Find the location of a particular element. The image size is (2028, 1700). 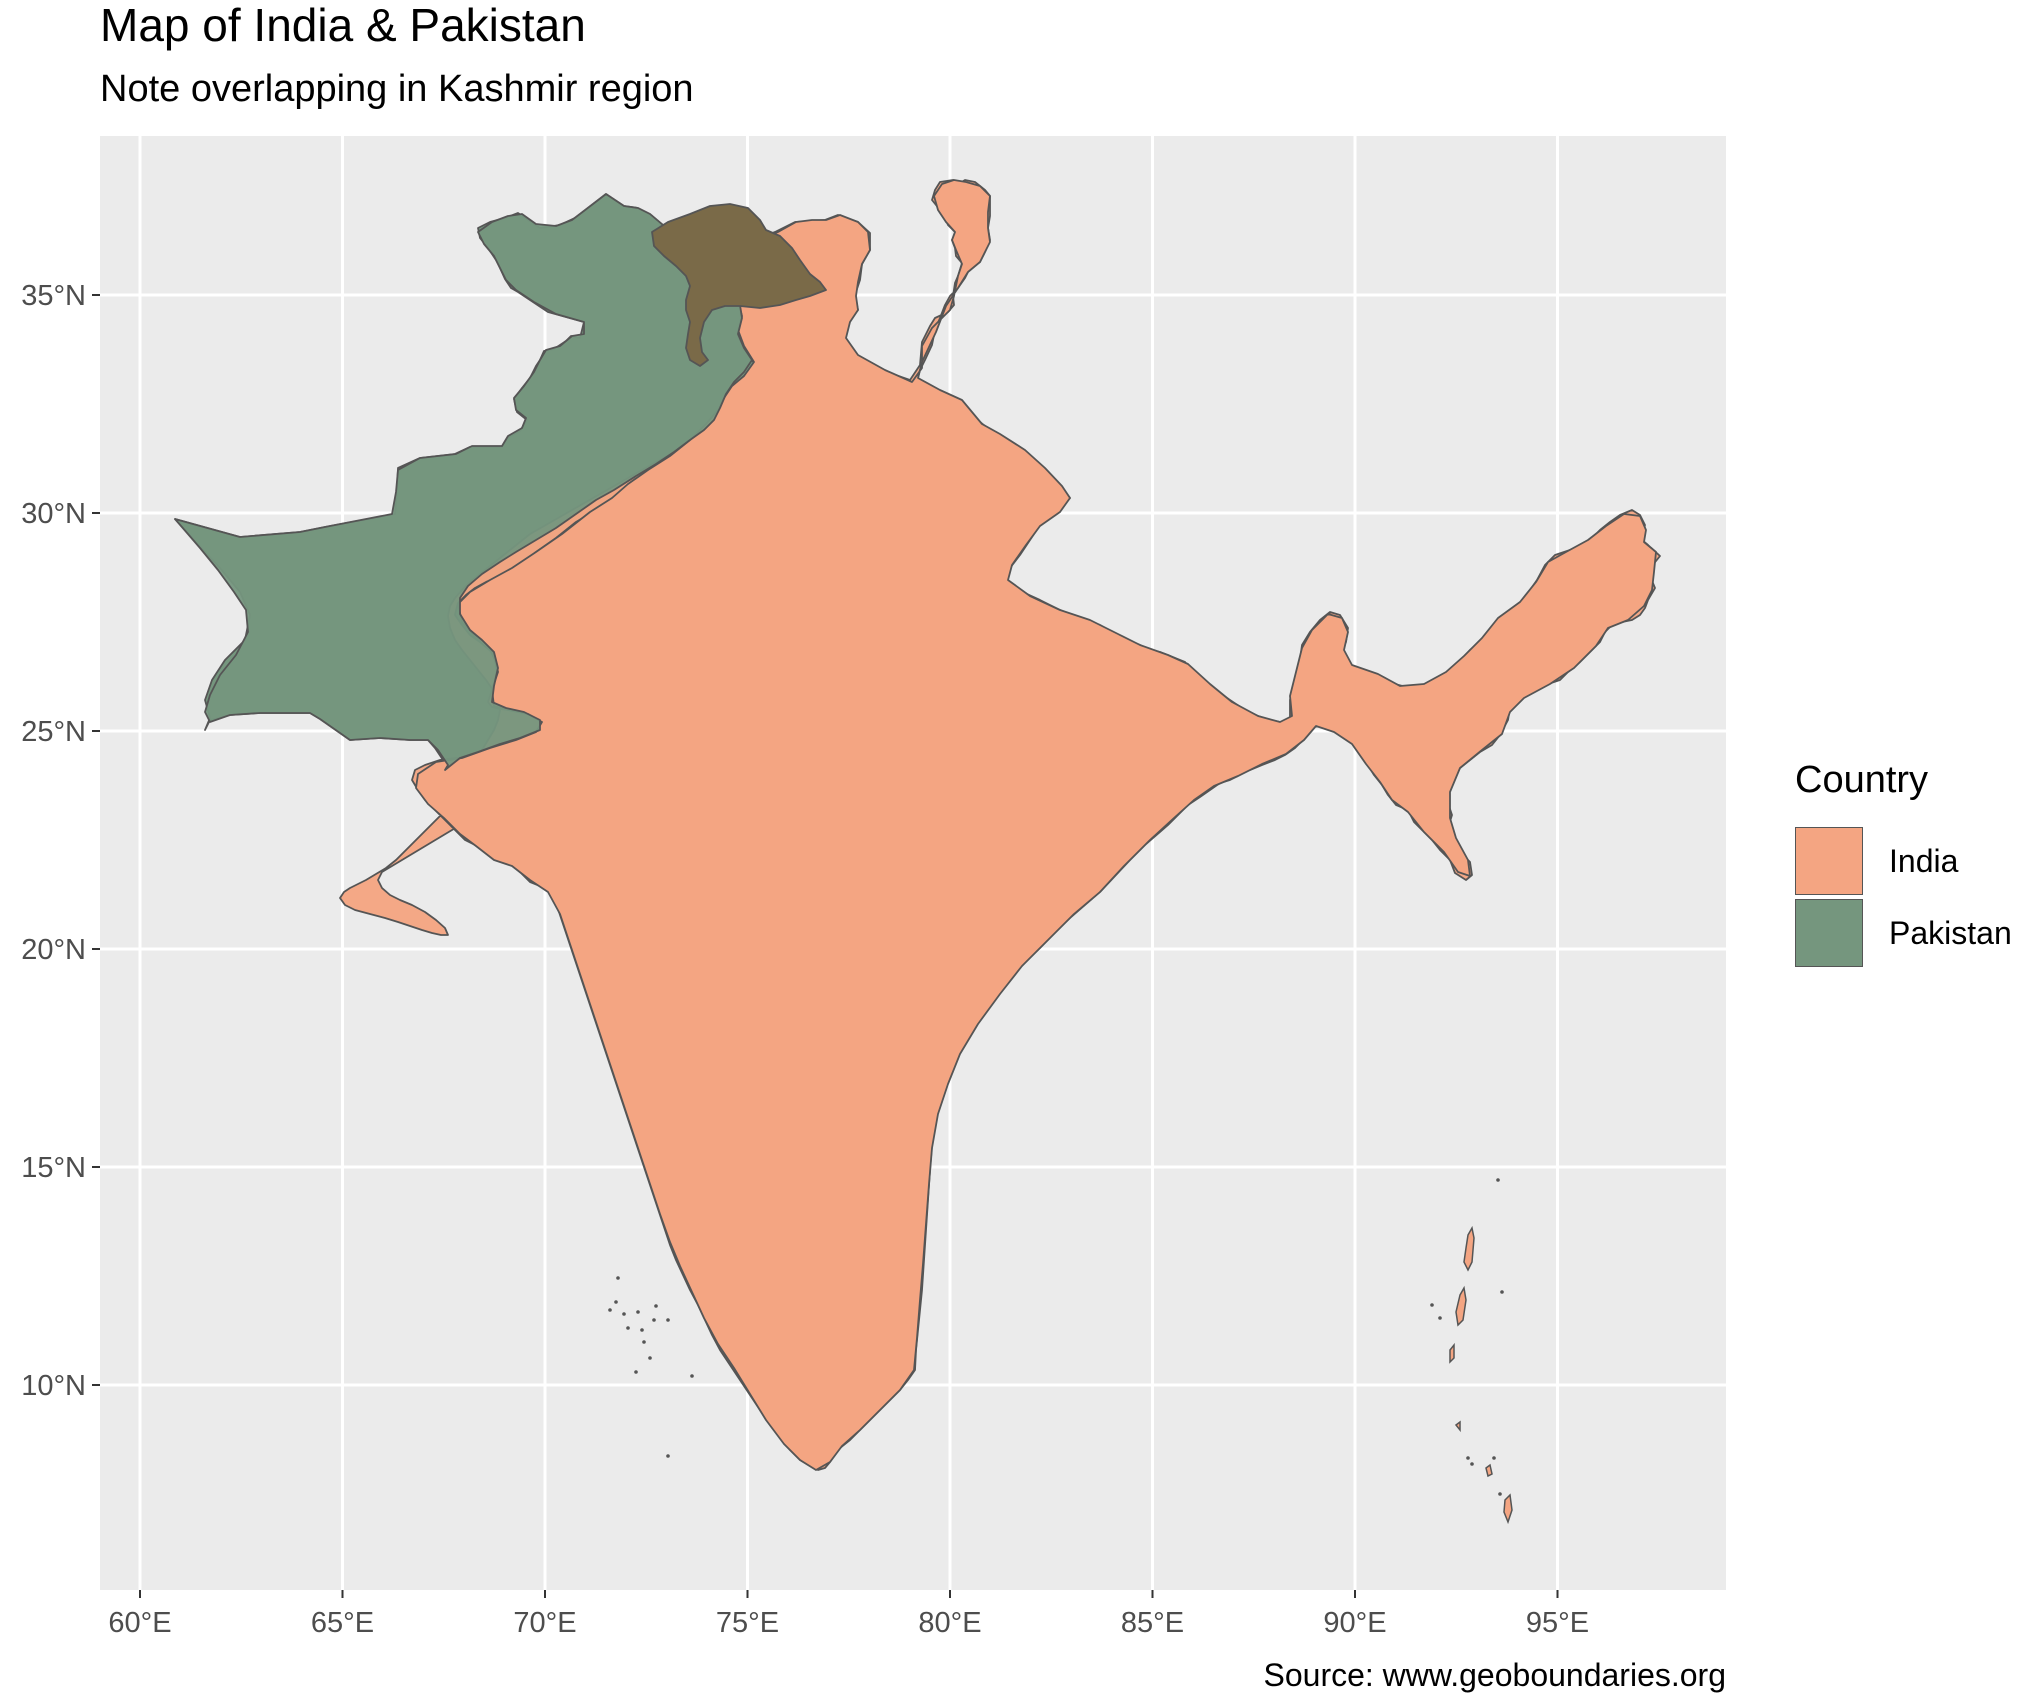

legend: Country India Pakistan is located at coordinates (1903, 863).